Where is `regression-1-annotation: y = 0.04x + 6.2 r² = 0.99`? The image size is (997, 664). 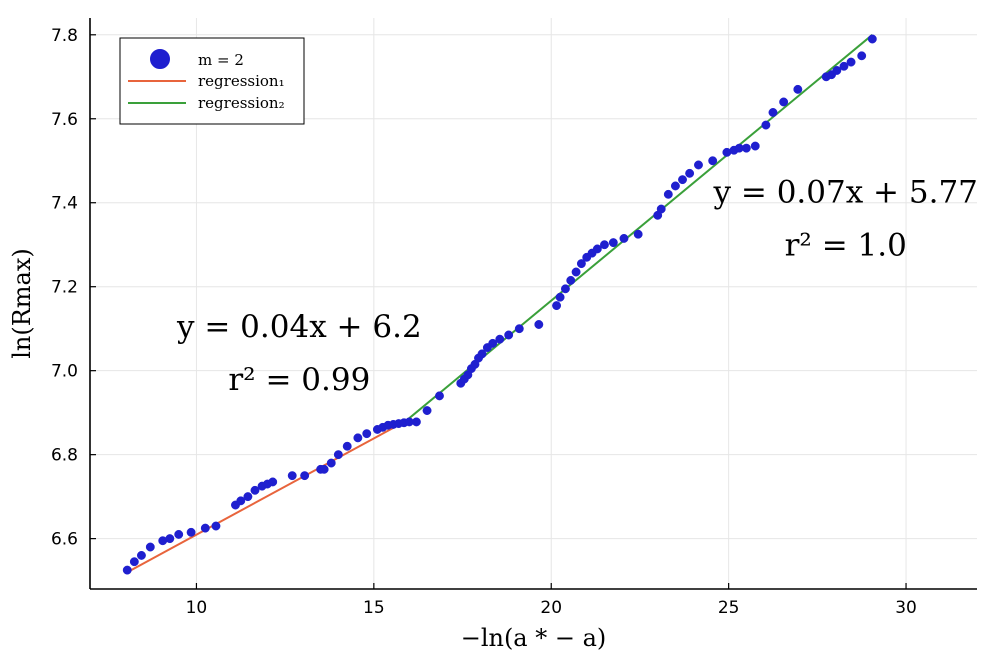
regression-1-annotation: y = 0.04x + 6.2 r² = 0.99 is located at coordinates (299, 353).